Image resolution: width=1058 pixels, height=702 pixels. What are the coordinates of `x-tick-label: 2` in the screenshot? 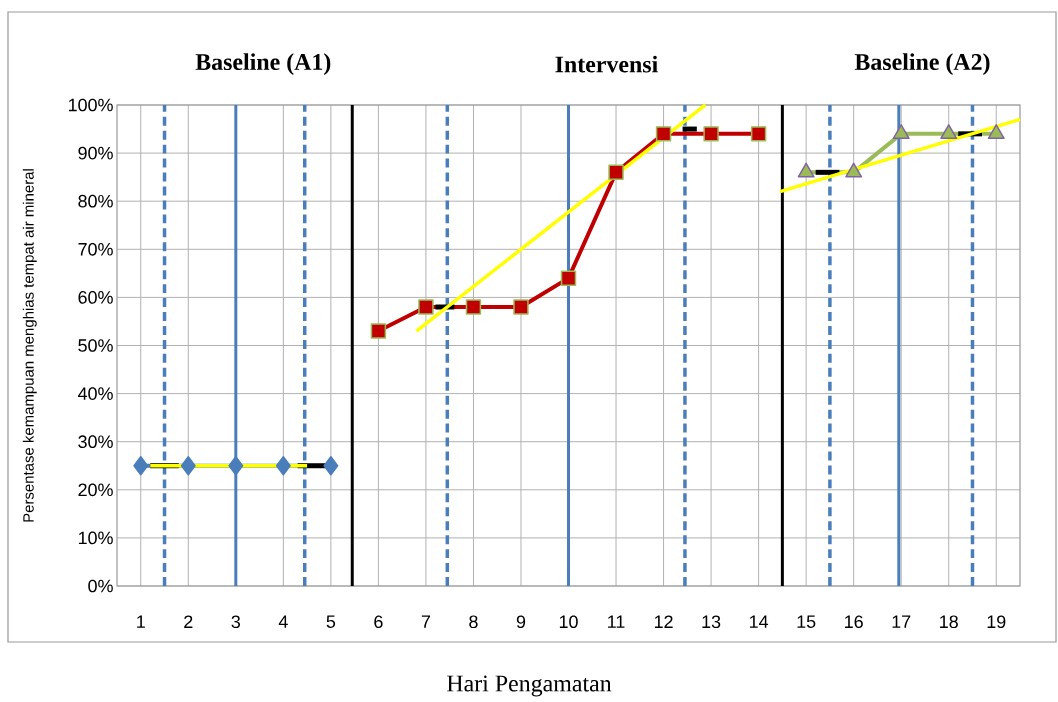 It's located at (188, 621).